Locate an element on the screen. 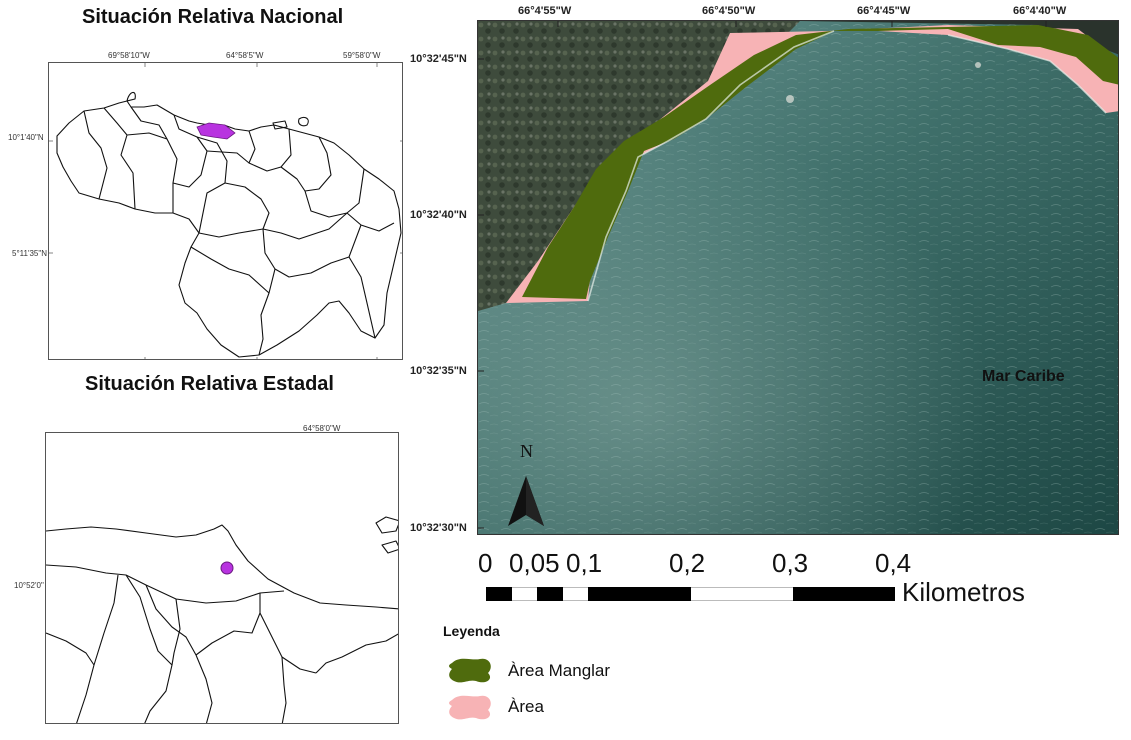 This screenshot has height=740, width=1131. country-outline is located at coordinates (229, 229).